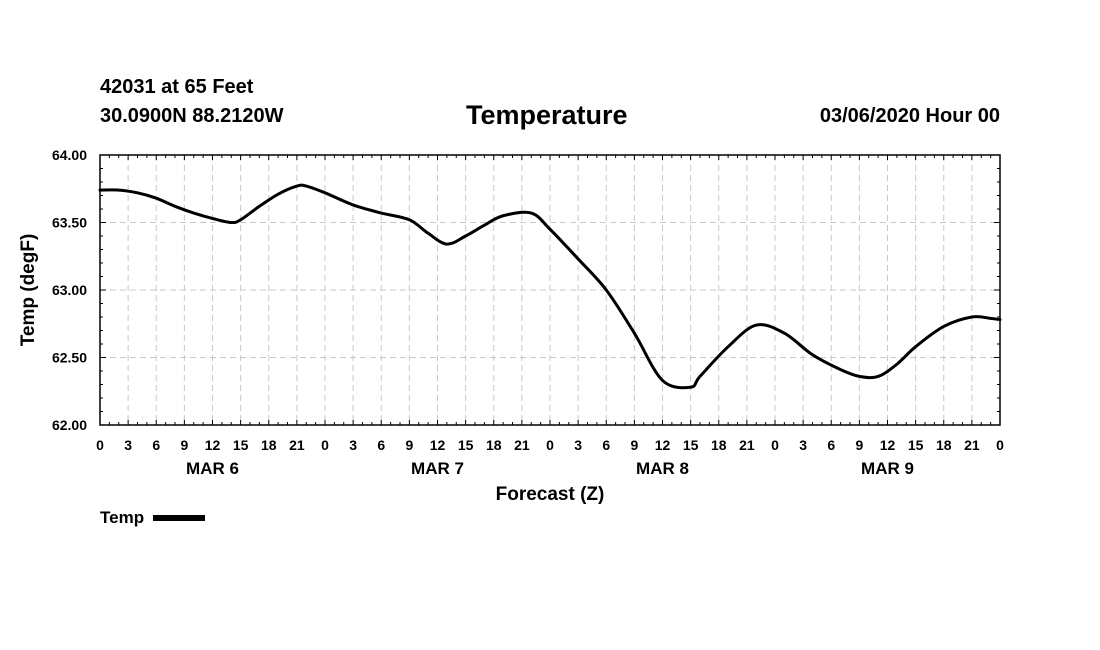 The image size is (1100, 650). Describe the element at coordinates (69, 290) in the screenshot. I see `y-tick-label: 63.00` at that location.